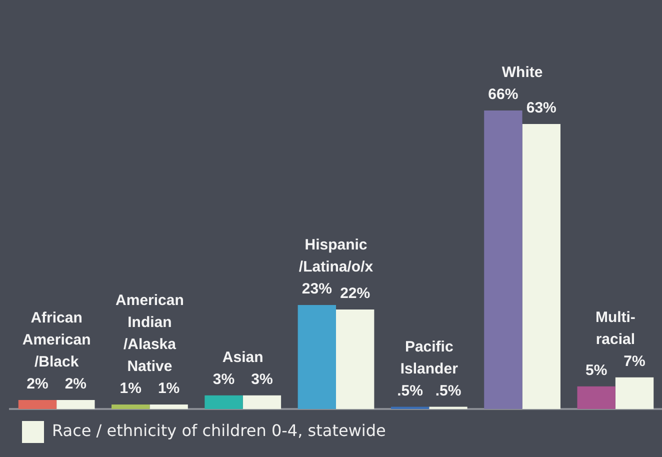  Describe the element at coordinates (355, 293) in the screenshot. I see `data-label: 22%` at that location.